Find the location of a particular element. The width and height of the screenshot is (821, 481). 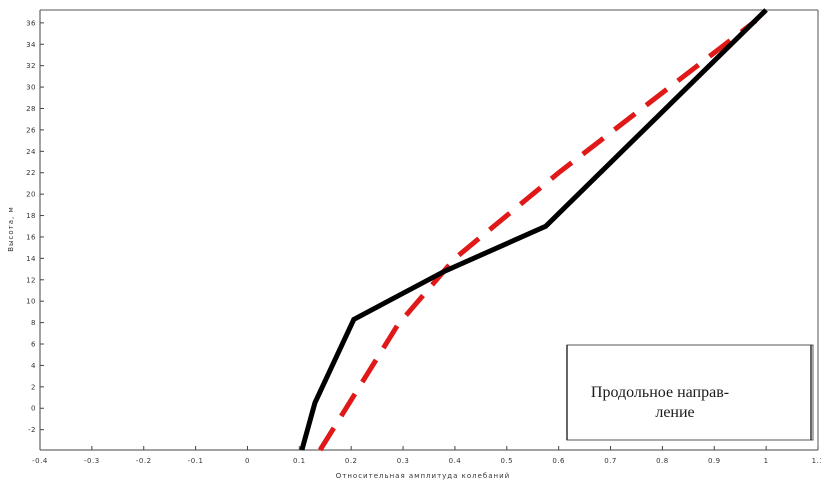

x-tick-label: 0.8 is located at coordinates (662, 461).